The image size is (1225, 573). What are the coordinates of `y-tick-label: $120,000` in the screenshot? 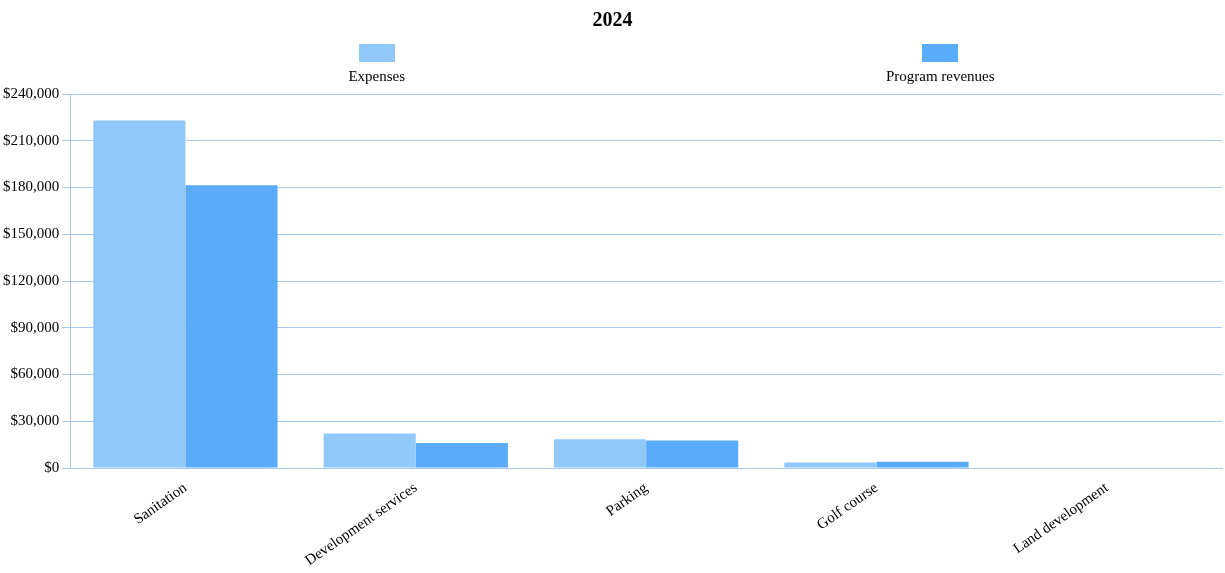 It's located at (31, 279).